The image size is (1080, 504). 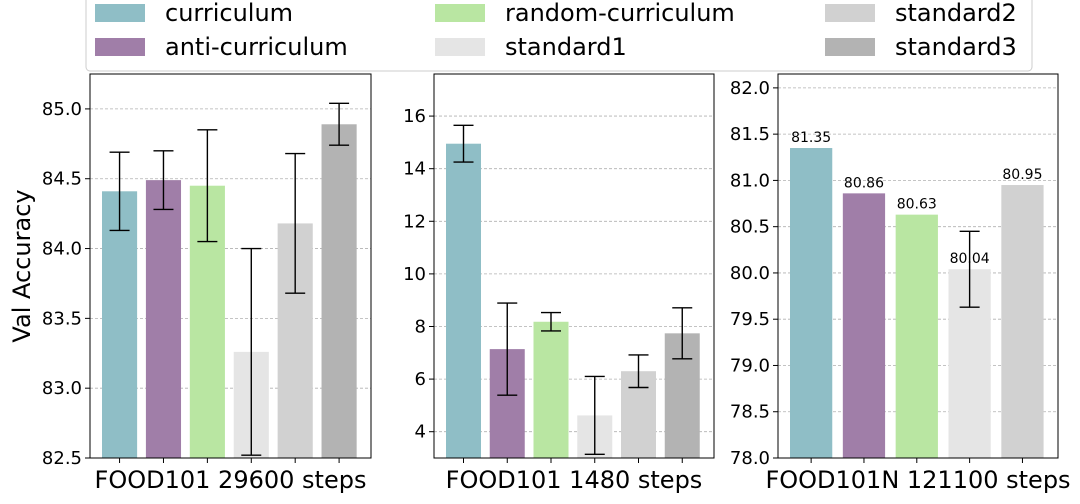 I want to click on y-tick-label: 83.0, so click(x=62, y=388).